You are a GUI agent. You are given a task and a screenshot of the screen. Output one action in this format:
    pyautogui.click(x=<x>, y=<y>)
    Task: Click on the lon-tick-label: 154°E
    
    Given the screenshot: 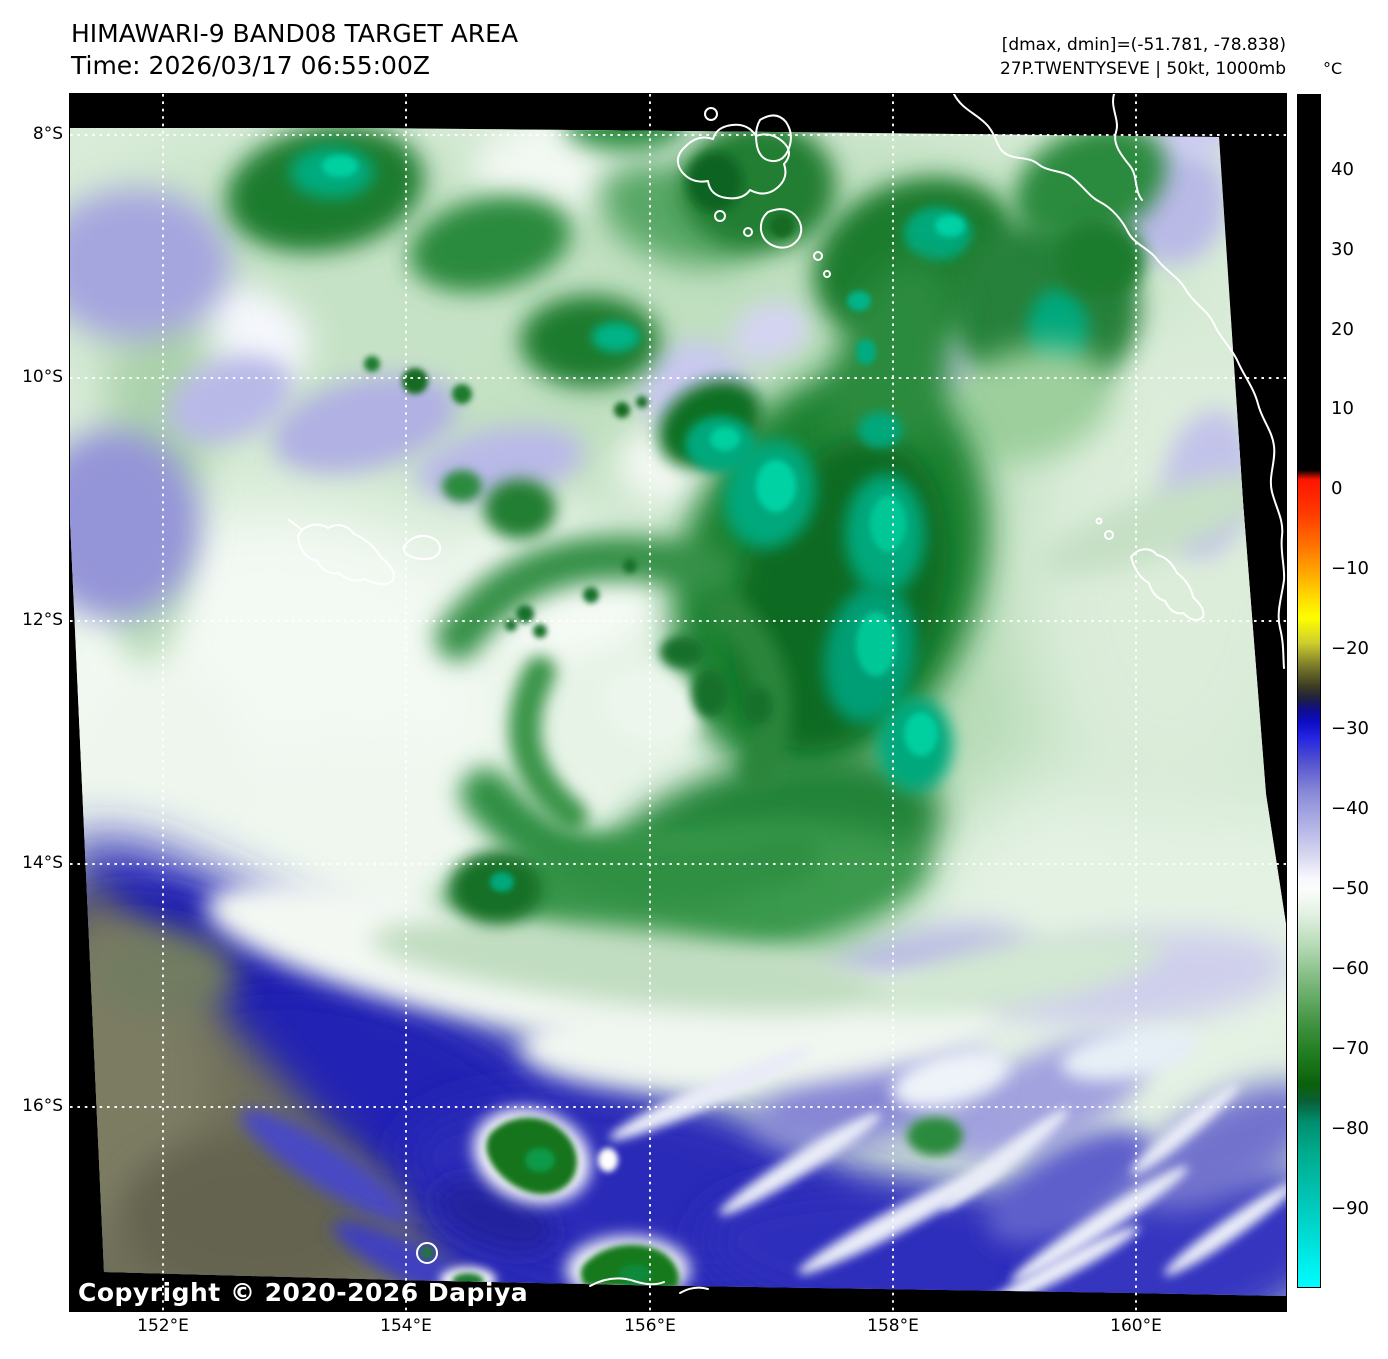 What is the action you would take?
    pyautogui.click(x=406, y=1326)
    